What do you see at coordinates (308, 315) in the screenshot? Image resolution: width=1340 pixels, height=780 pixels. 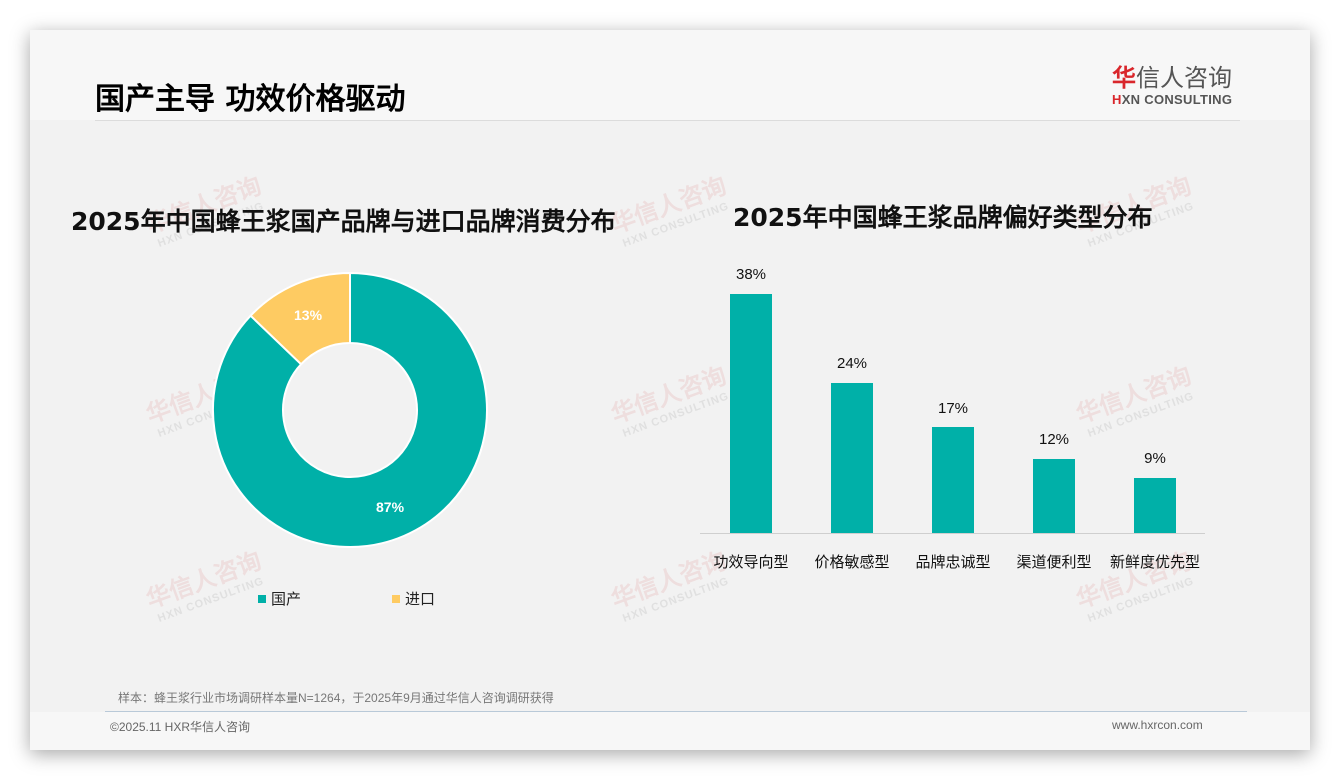 I see `donut-label-imported: 13%` at bounding box center [308, 315].